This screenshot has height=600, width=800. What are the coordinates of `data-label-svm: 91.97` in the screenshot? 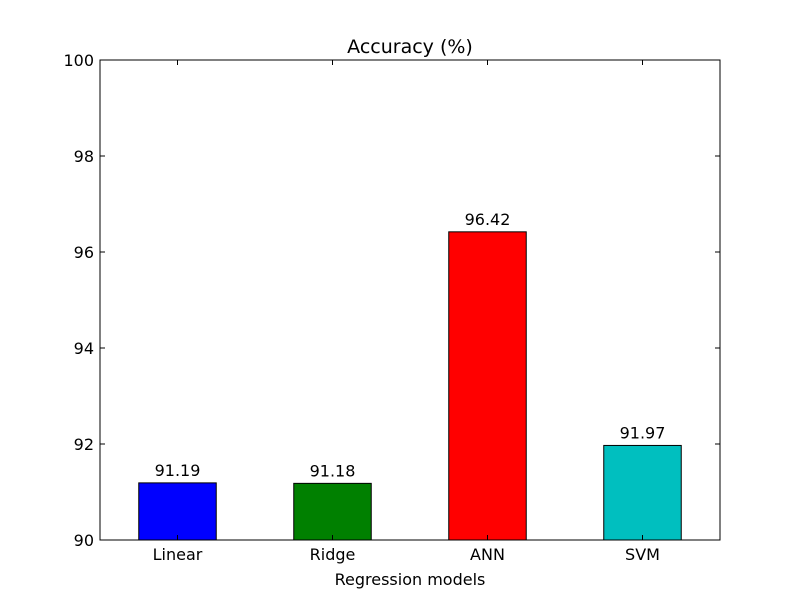 It's located at (643, 432).